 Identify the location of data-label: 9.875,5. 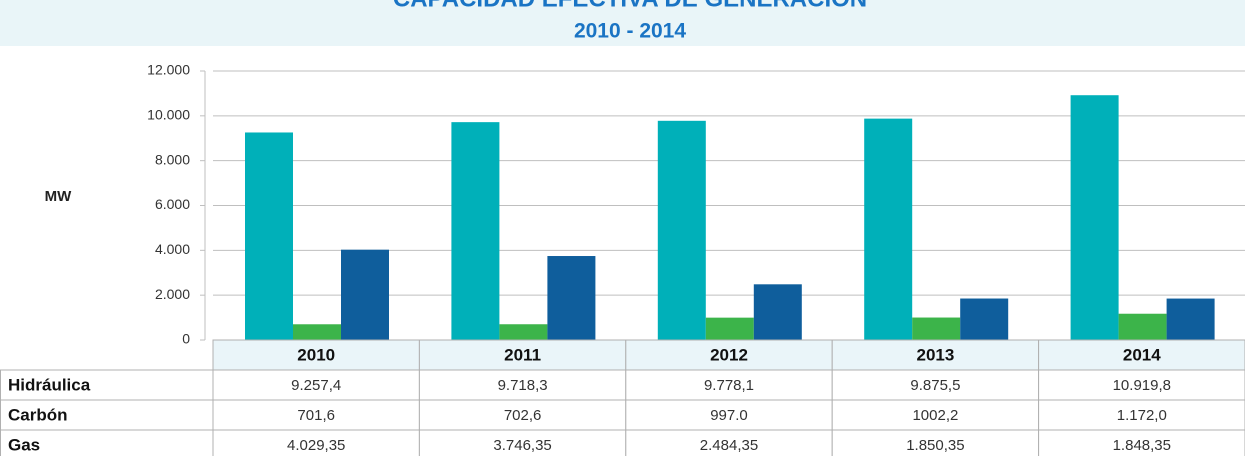
(935, 385).